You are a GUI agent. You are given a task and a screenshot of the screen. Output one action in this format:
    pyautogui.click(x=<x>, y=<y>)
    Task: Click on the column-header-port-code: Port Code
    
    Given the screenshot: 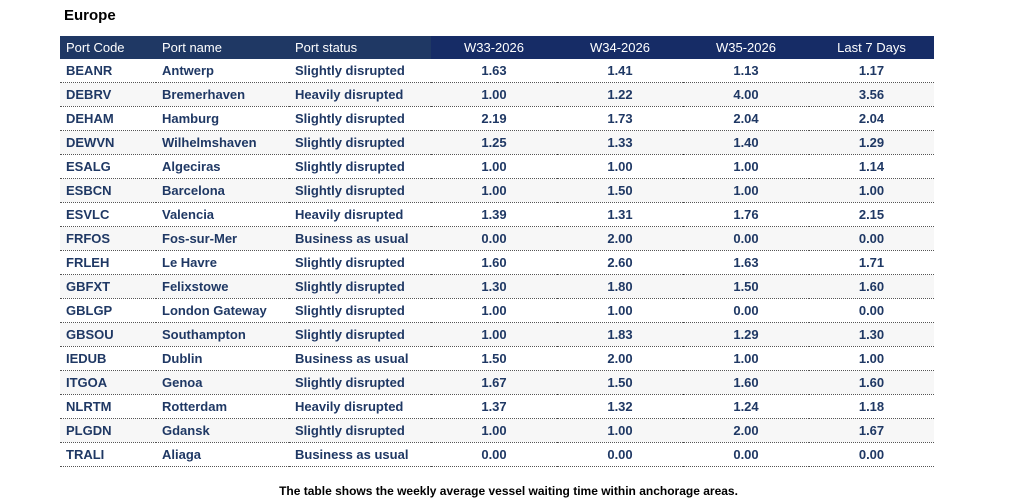 What is the action you would take?
    pyautogui.click(x=108, y=47)
    